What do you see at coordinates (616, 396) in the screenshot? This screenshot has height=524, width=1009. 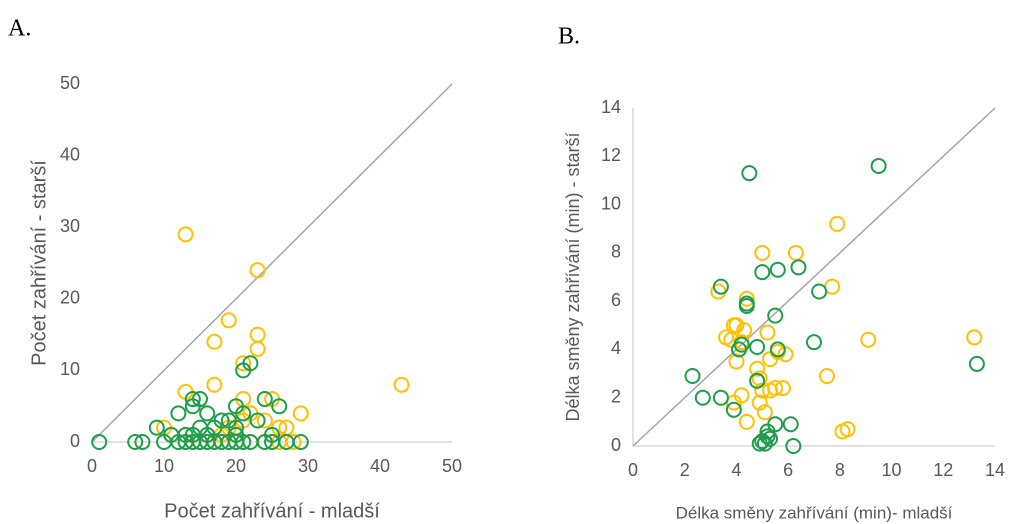 I see `y-tick-label: 2` at bounding box center [616, 396].